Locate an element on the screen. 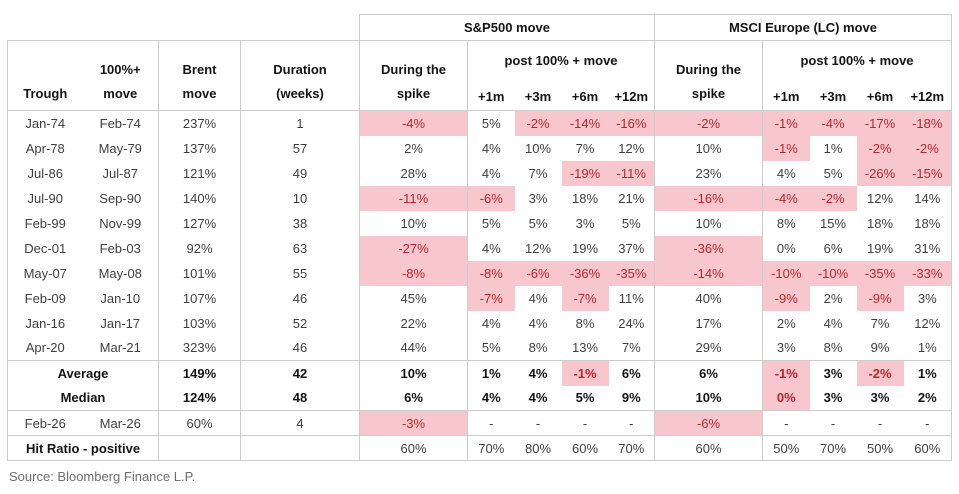 The width and height of the screenshot is (959, 494). duration-cell: 57 is located at coordinates (300, 148).